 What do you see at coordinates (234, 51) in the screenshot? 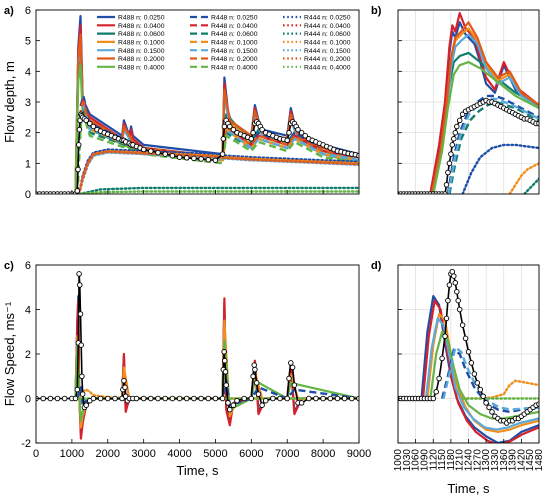
I see `legend-label: R448 n: 0.1500` at bounding box center [234, 51].